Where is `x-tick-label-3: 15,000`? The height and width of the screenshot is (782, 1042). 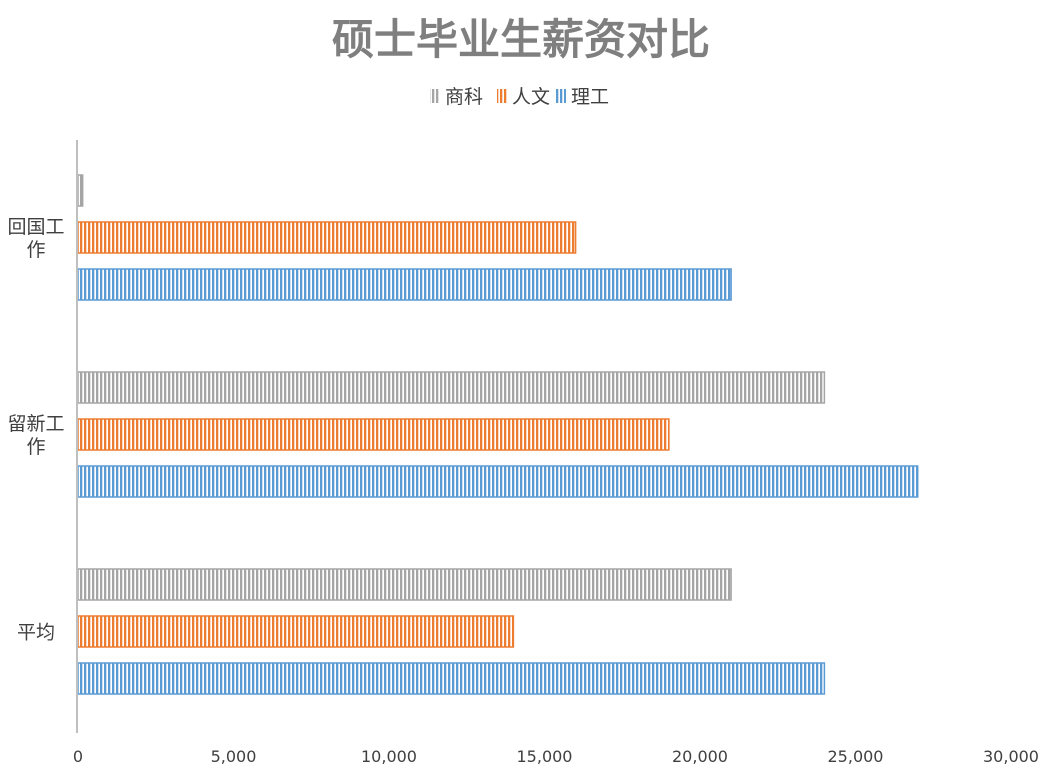 x-tick-label-3: 15,000 is located at coordinates (545, 756).